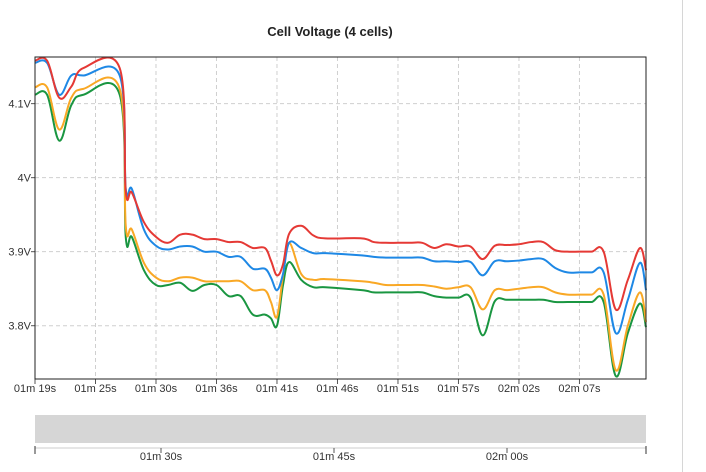  I want to click on x-tick-label: 01m 36s, so click(216, 389).